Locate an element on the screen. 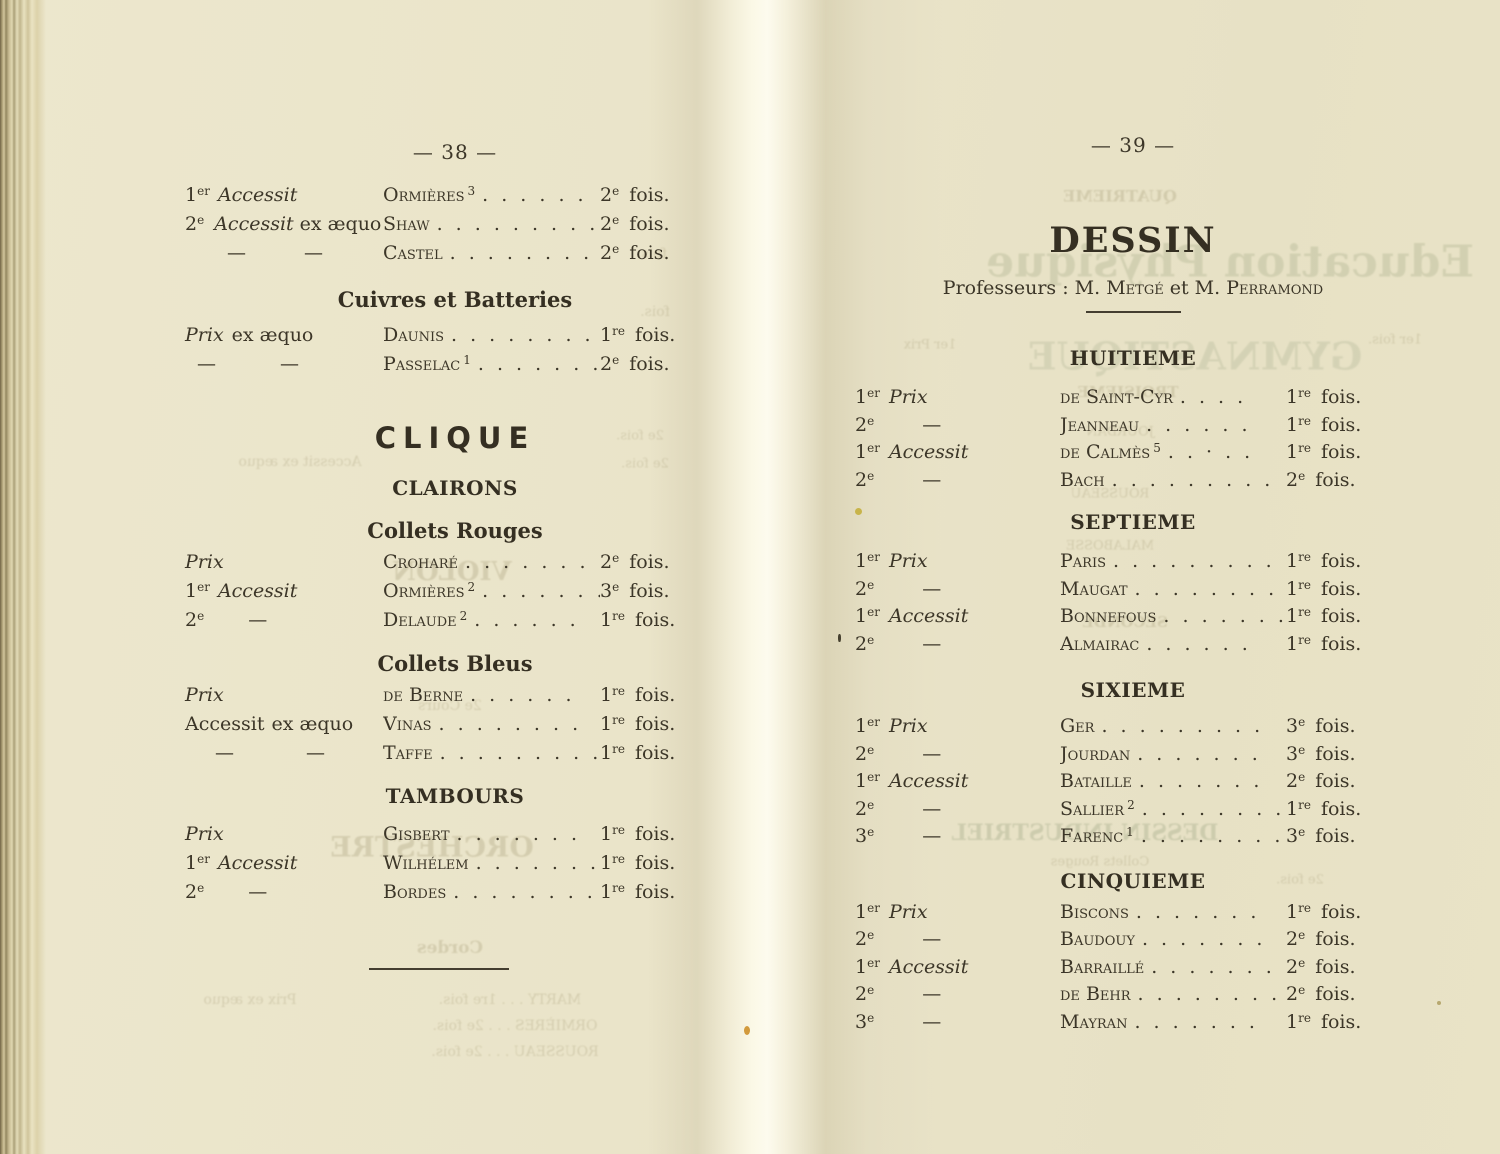 The height and width of the screenshot is (1154, 1500). award-row: 2e — Almairac . . . . . . 1re fois. is located at coordinates (1133, 646).